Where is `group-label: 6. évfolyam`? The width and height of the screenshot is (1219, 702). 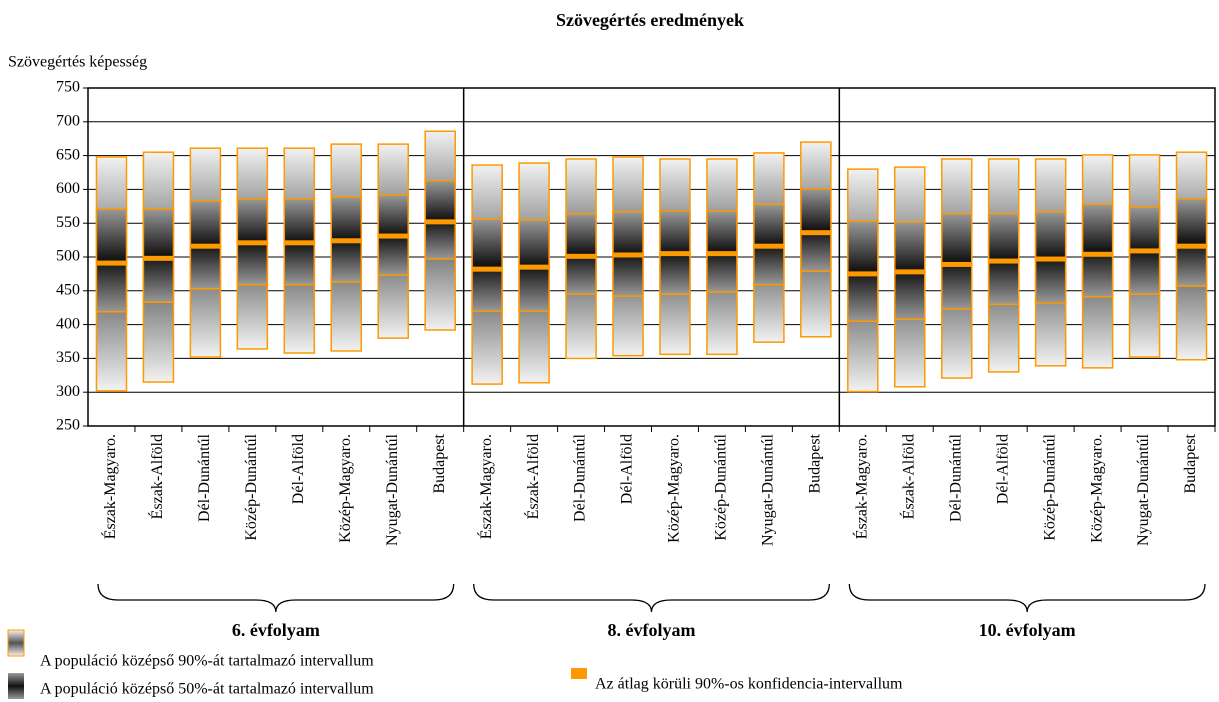 group-label: 6. évfolyam is located at coordinates (276, 630).